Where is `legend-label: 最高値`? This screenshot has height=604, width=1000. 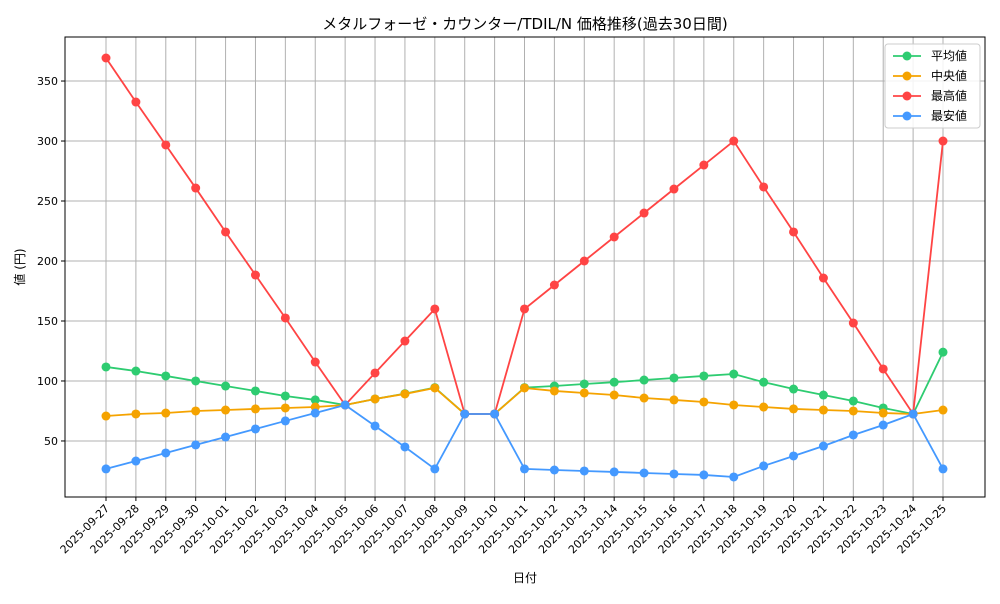
legend-label: 最高値 is located at coordinates (949, 95).